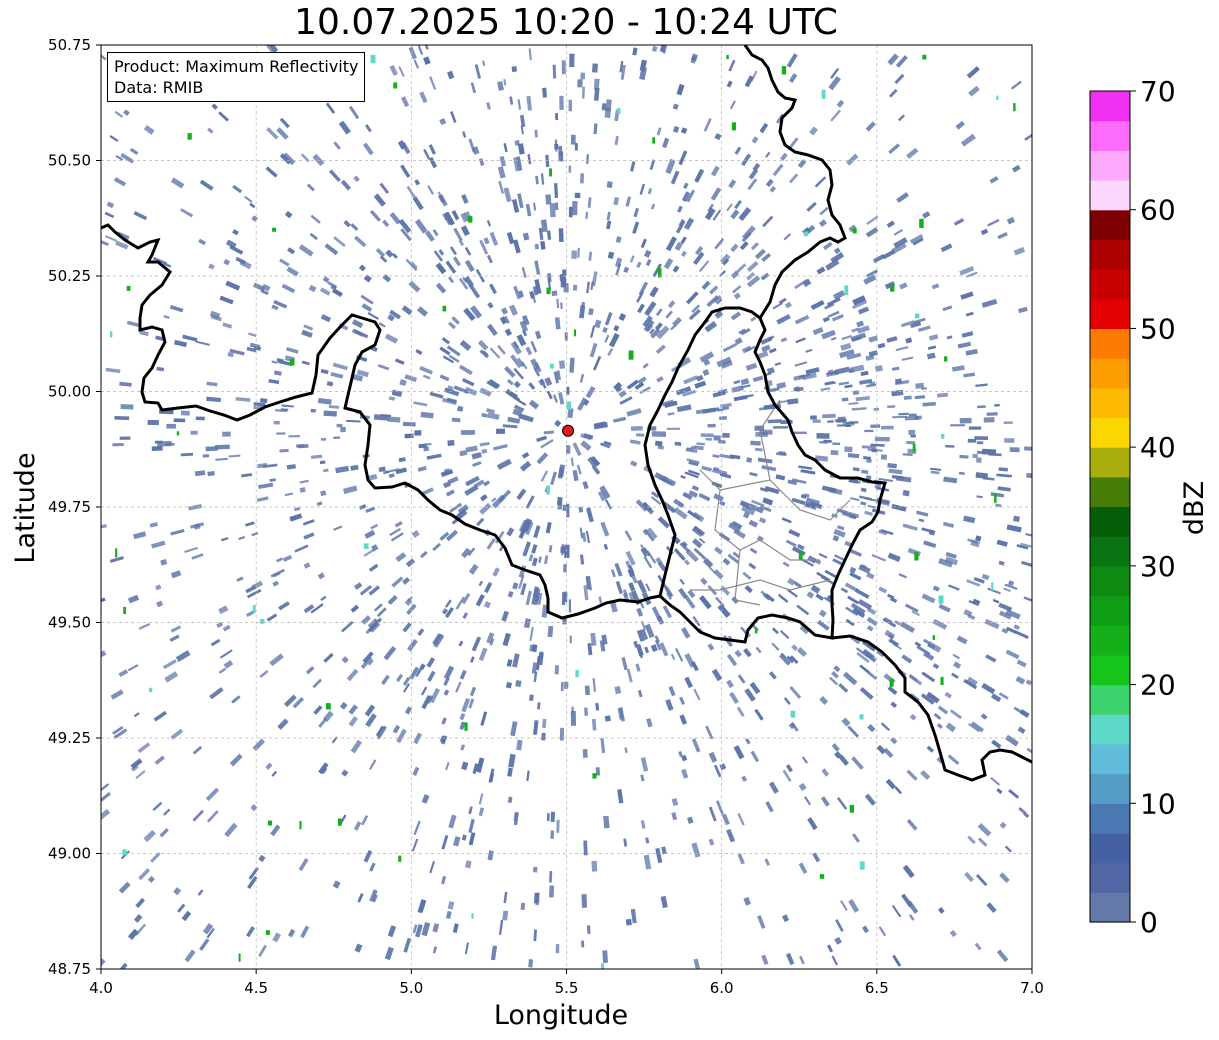 This screenshot has width=1219, height=1040. Describe the element at coordinates (722, 988) in the screenshot. I see `x-tick-label: 6.0` at that location.